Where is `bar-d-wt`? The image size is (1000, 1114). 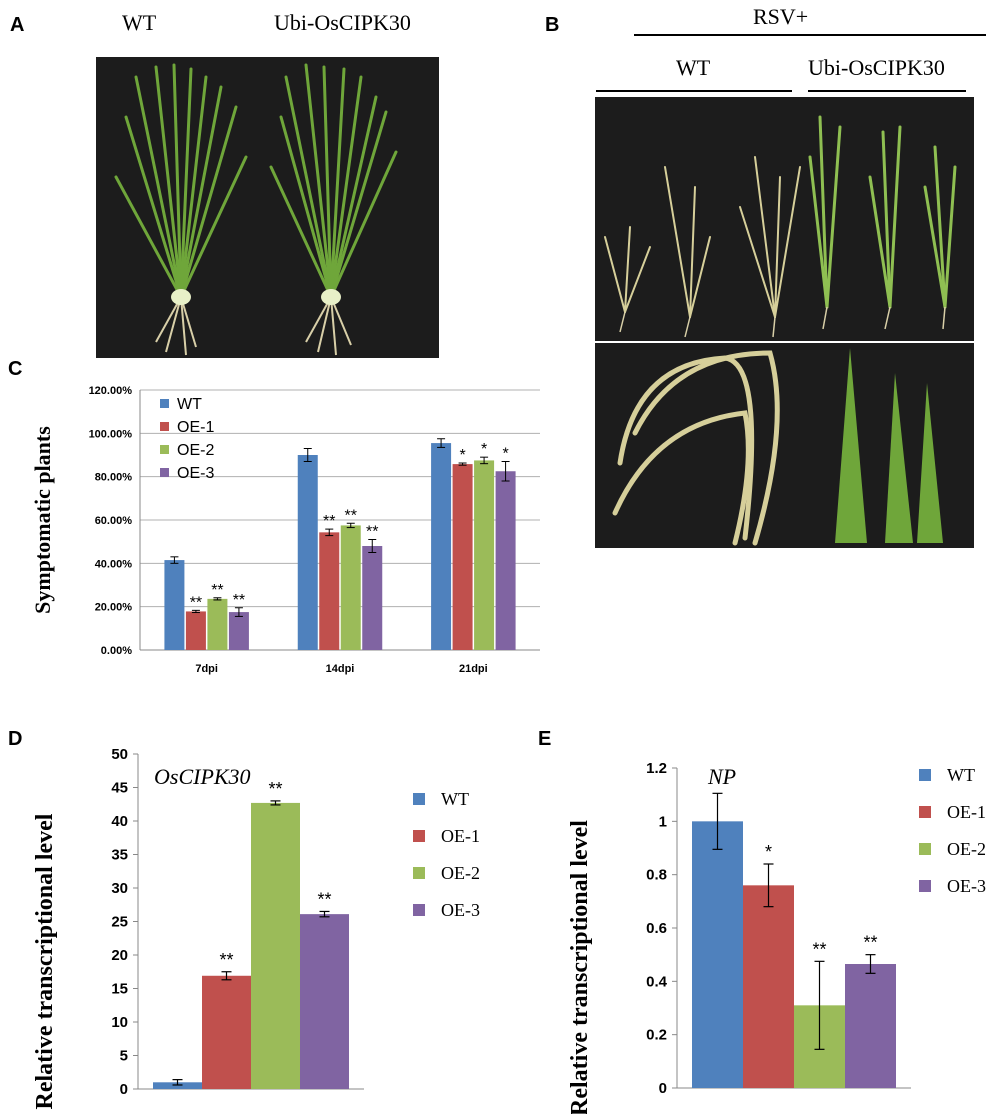
bar-d-wt is located at coordinates (177, 1085).